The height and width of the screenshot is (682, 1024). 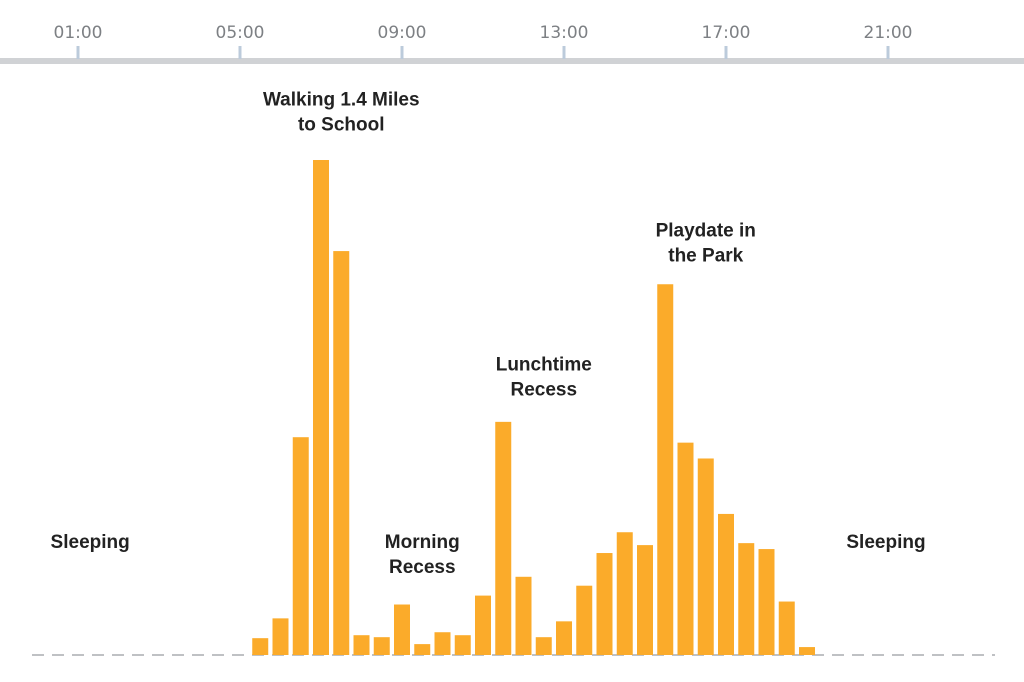 What do you see at coordinates (512, 61) in the screenshot?
I see `axis-line` at bounding box center [512, 61].